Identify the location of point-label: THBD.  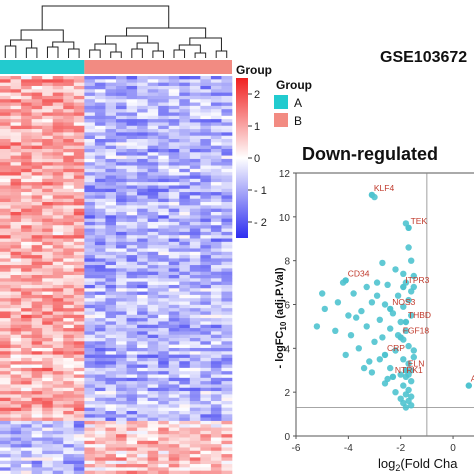
(419, 315).